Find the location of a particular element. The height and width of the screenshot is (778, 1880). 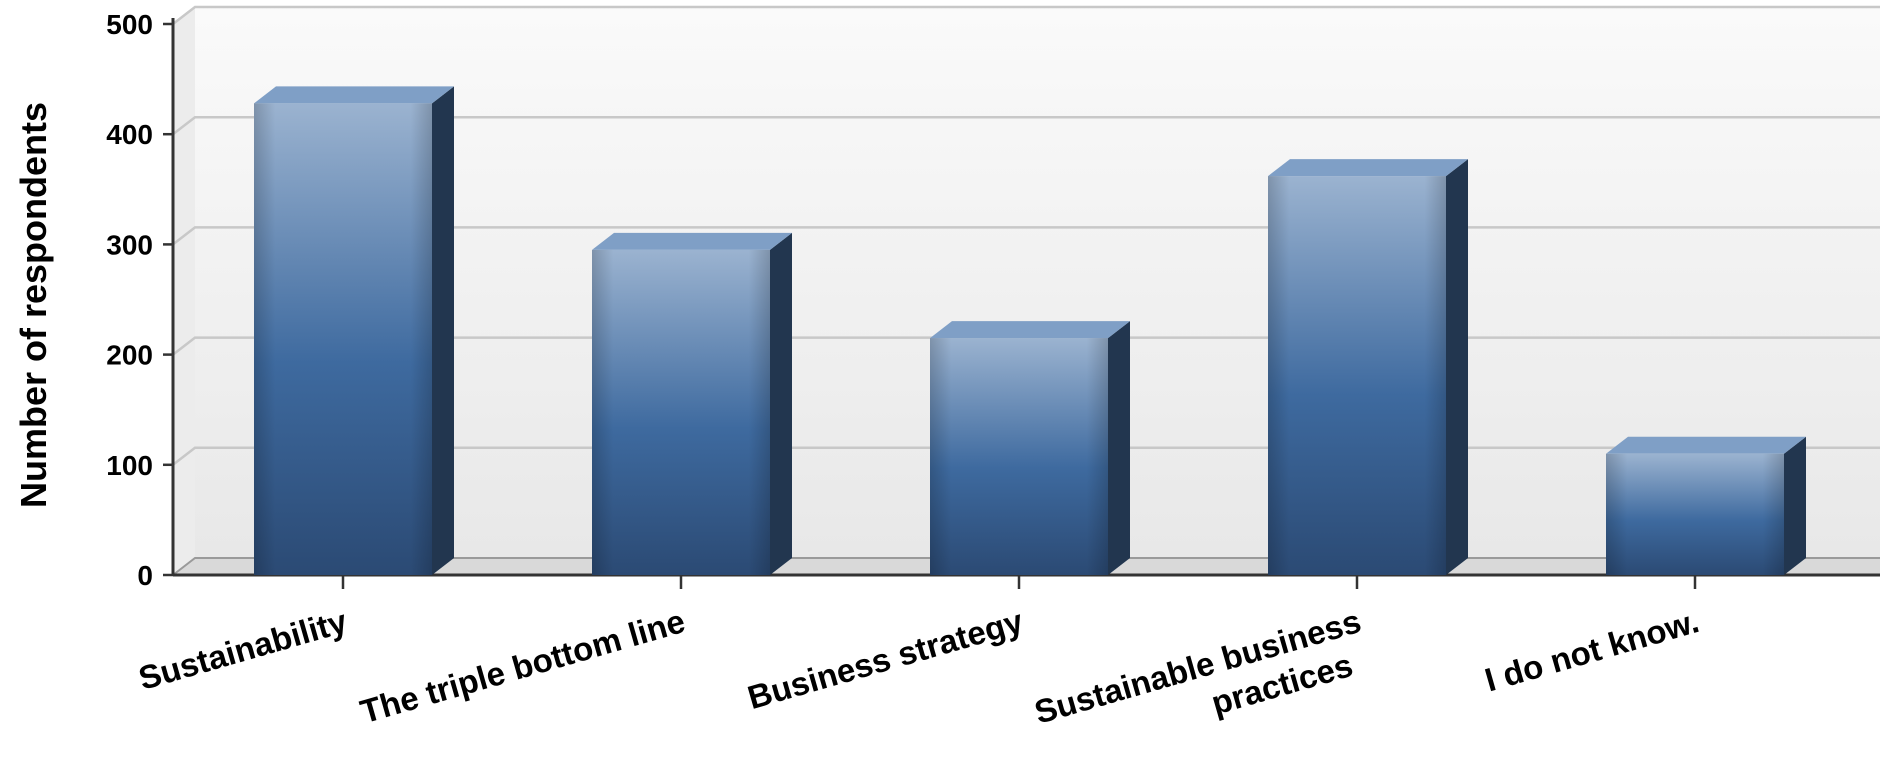

x-tick-label-line: I do not know. is located at coordinates (1592, 650).